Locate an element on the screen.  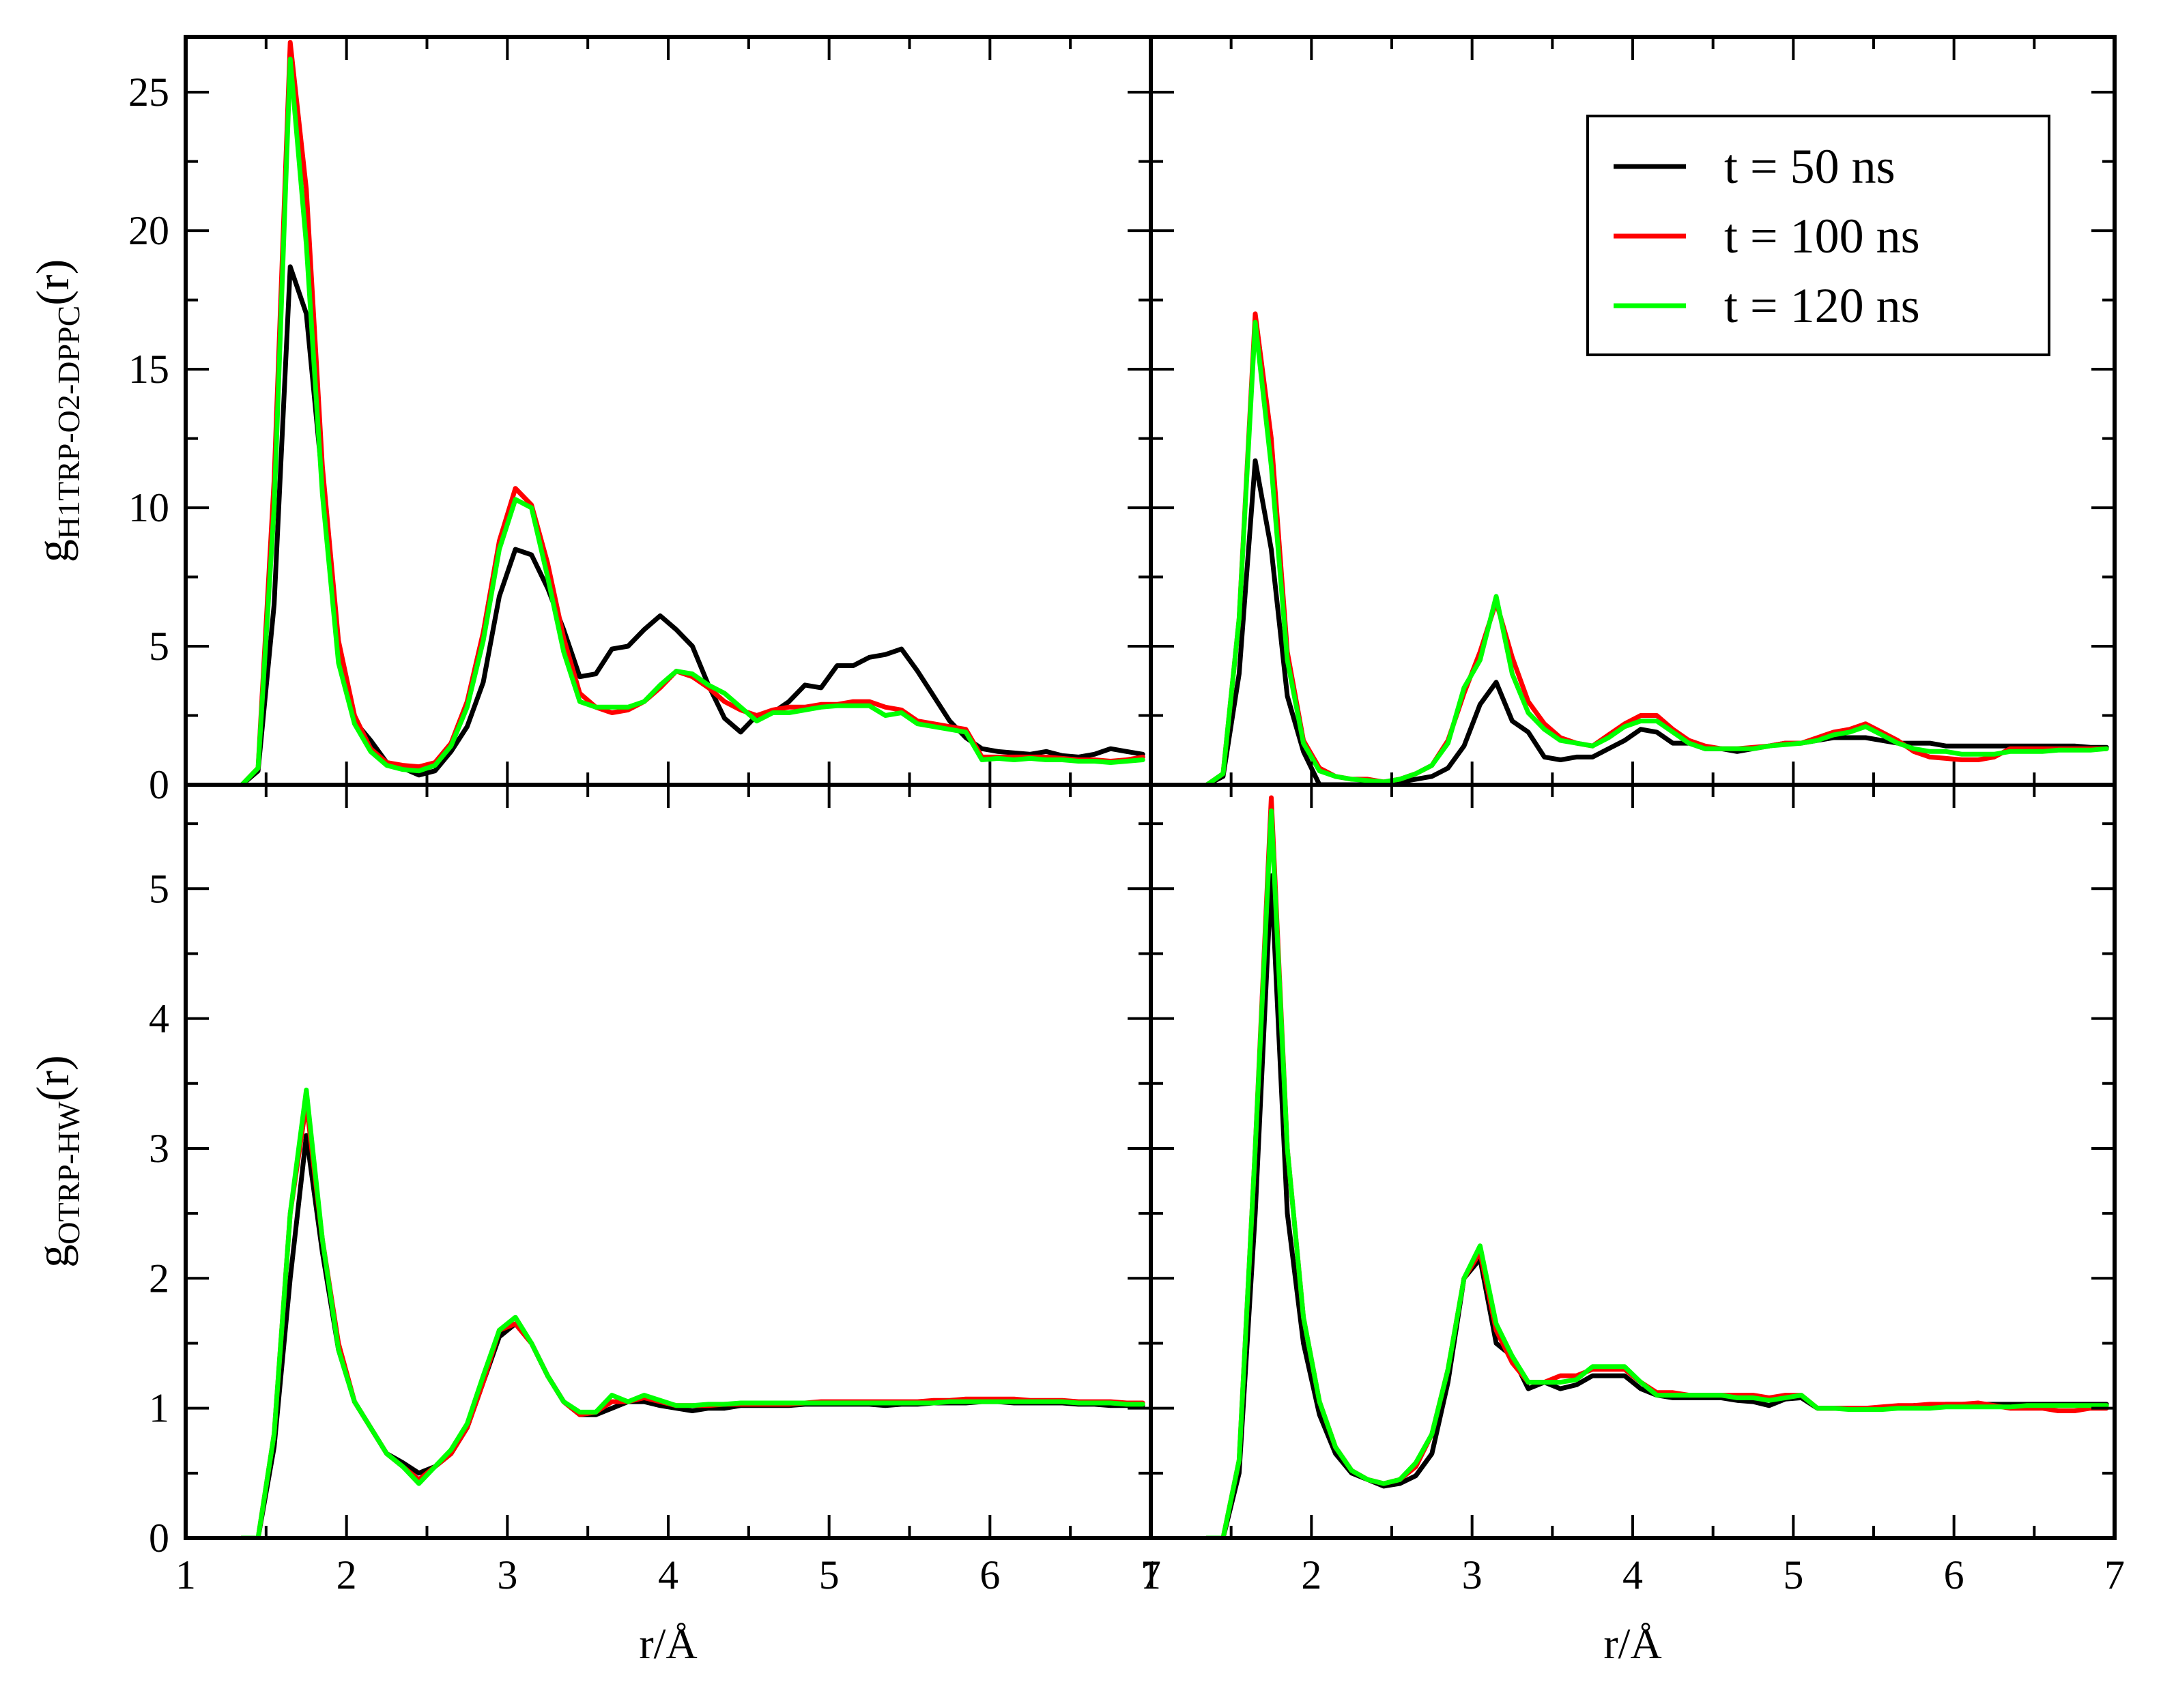
y-tick-label: 2 is located at coordinates (159, 1278).